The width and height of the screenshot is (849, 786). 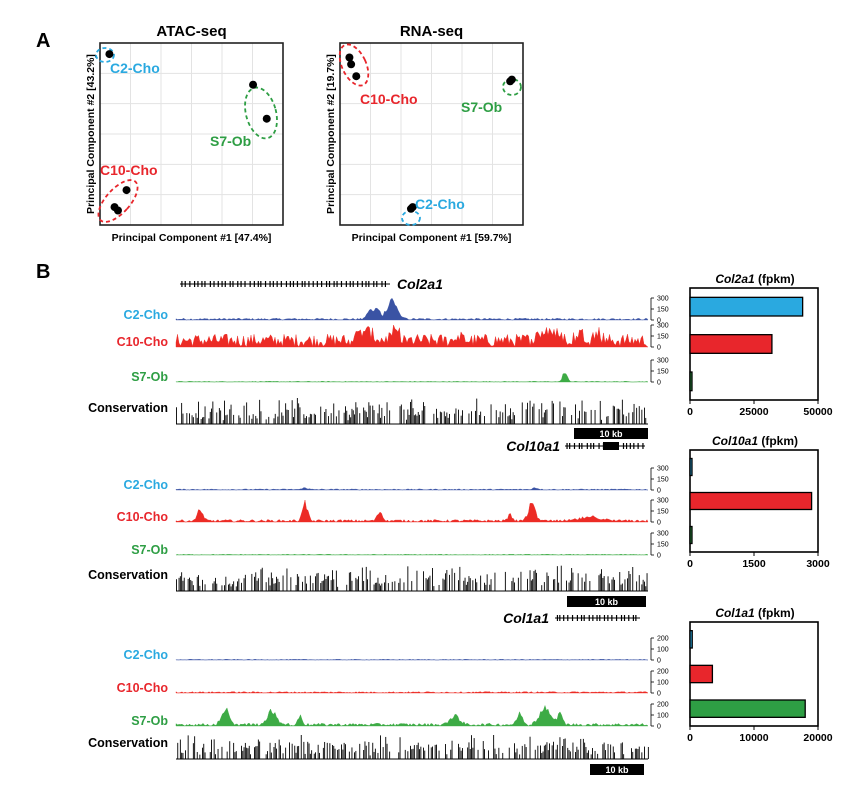 What do you see at coordinates (191, 134) in the screenshot?
I see `plot-frame` at bounding box center [191, 134].